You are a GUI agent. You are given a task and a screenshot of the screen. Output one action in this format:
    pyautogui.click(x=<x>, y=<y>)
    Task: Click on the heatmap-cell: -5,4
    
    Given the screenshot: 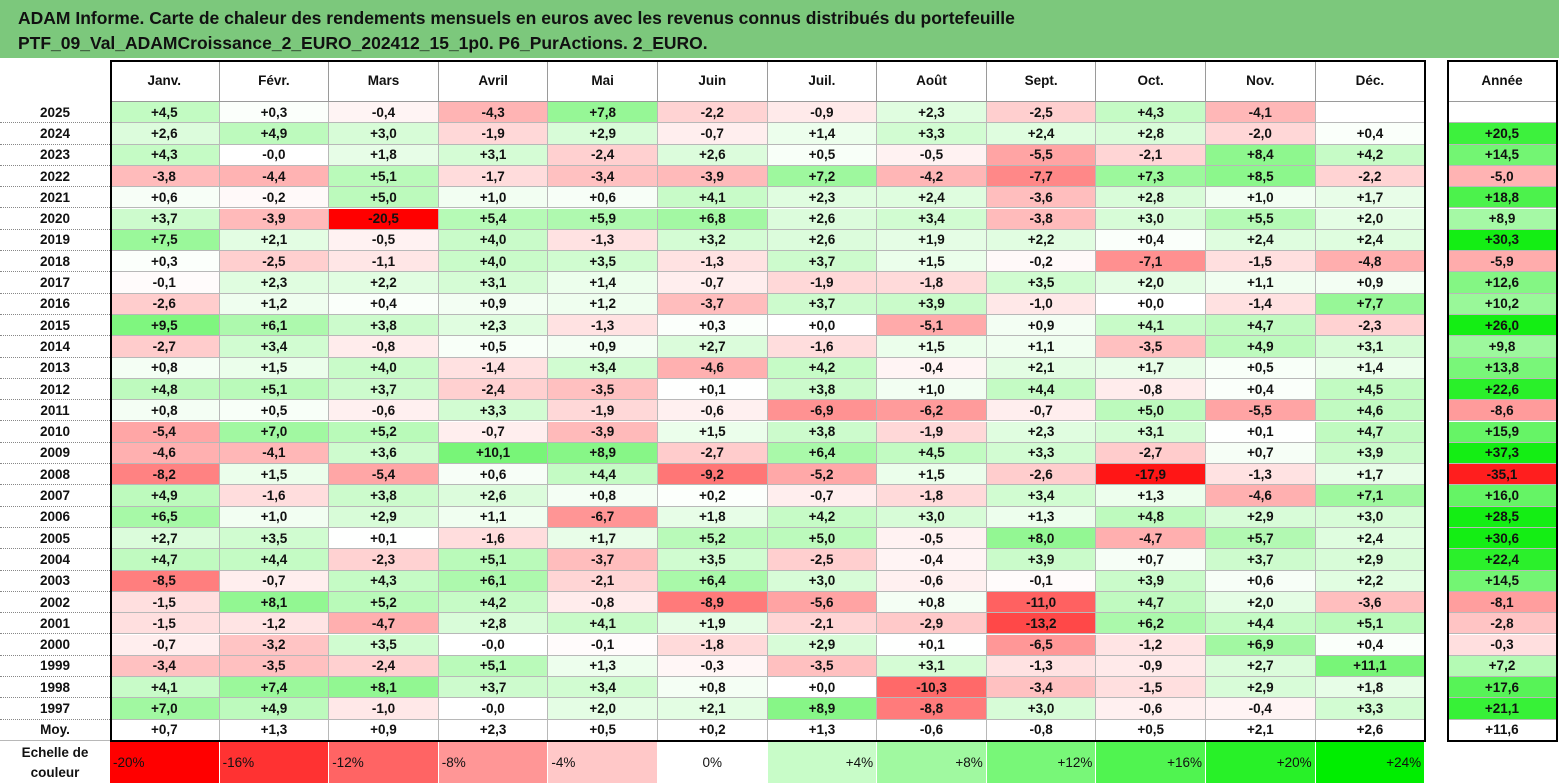 What is the action you would take?
    pyautogui.click(x=384, y=475)
    